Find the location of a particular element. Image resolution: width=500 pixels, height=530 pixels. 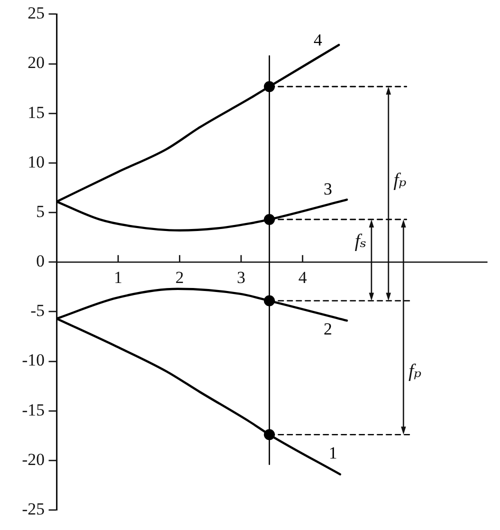

x-tick-label: 1 is located at coordinates (118, 277).